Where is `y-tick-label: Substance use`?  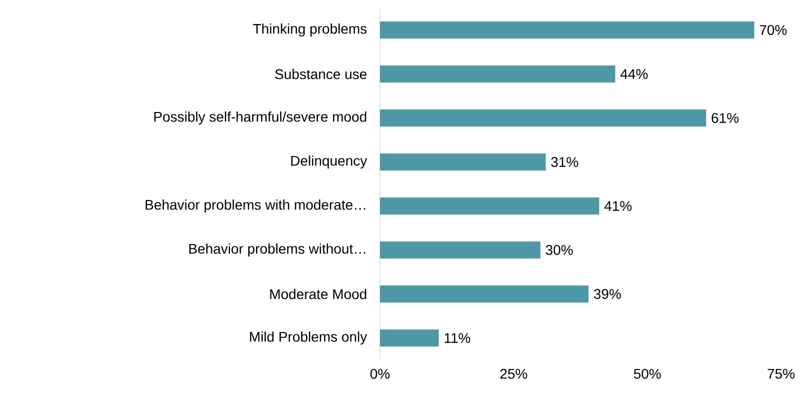 y-tick-label: Substance use is located at coordinates (320, 74).